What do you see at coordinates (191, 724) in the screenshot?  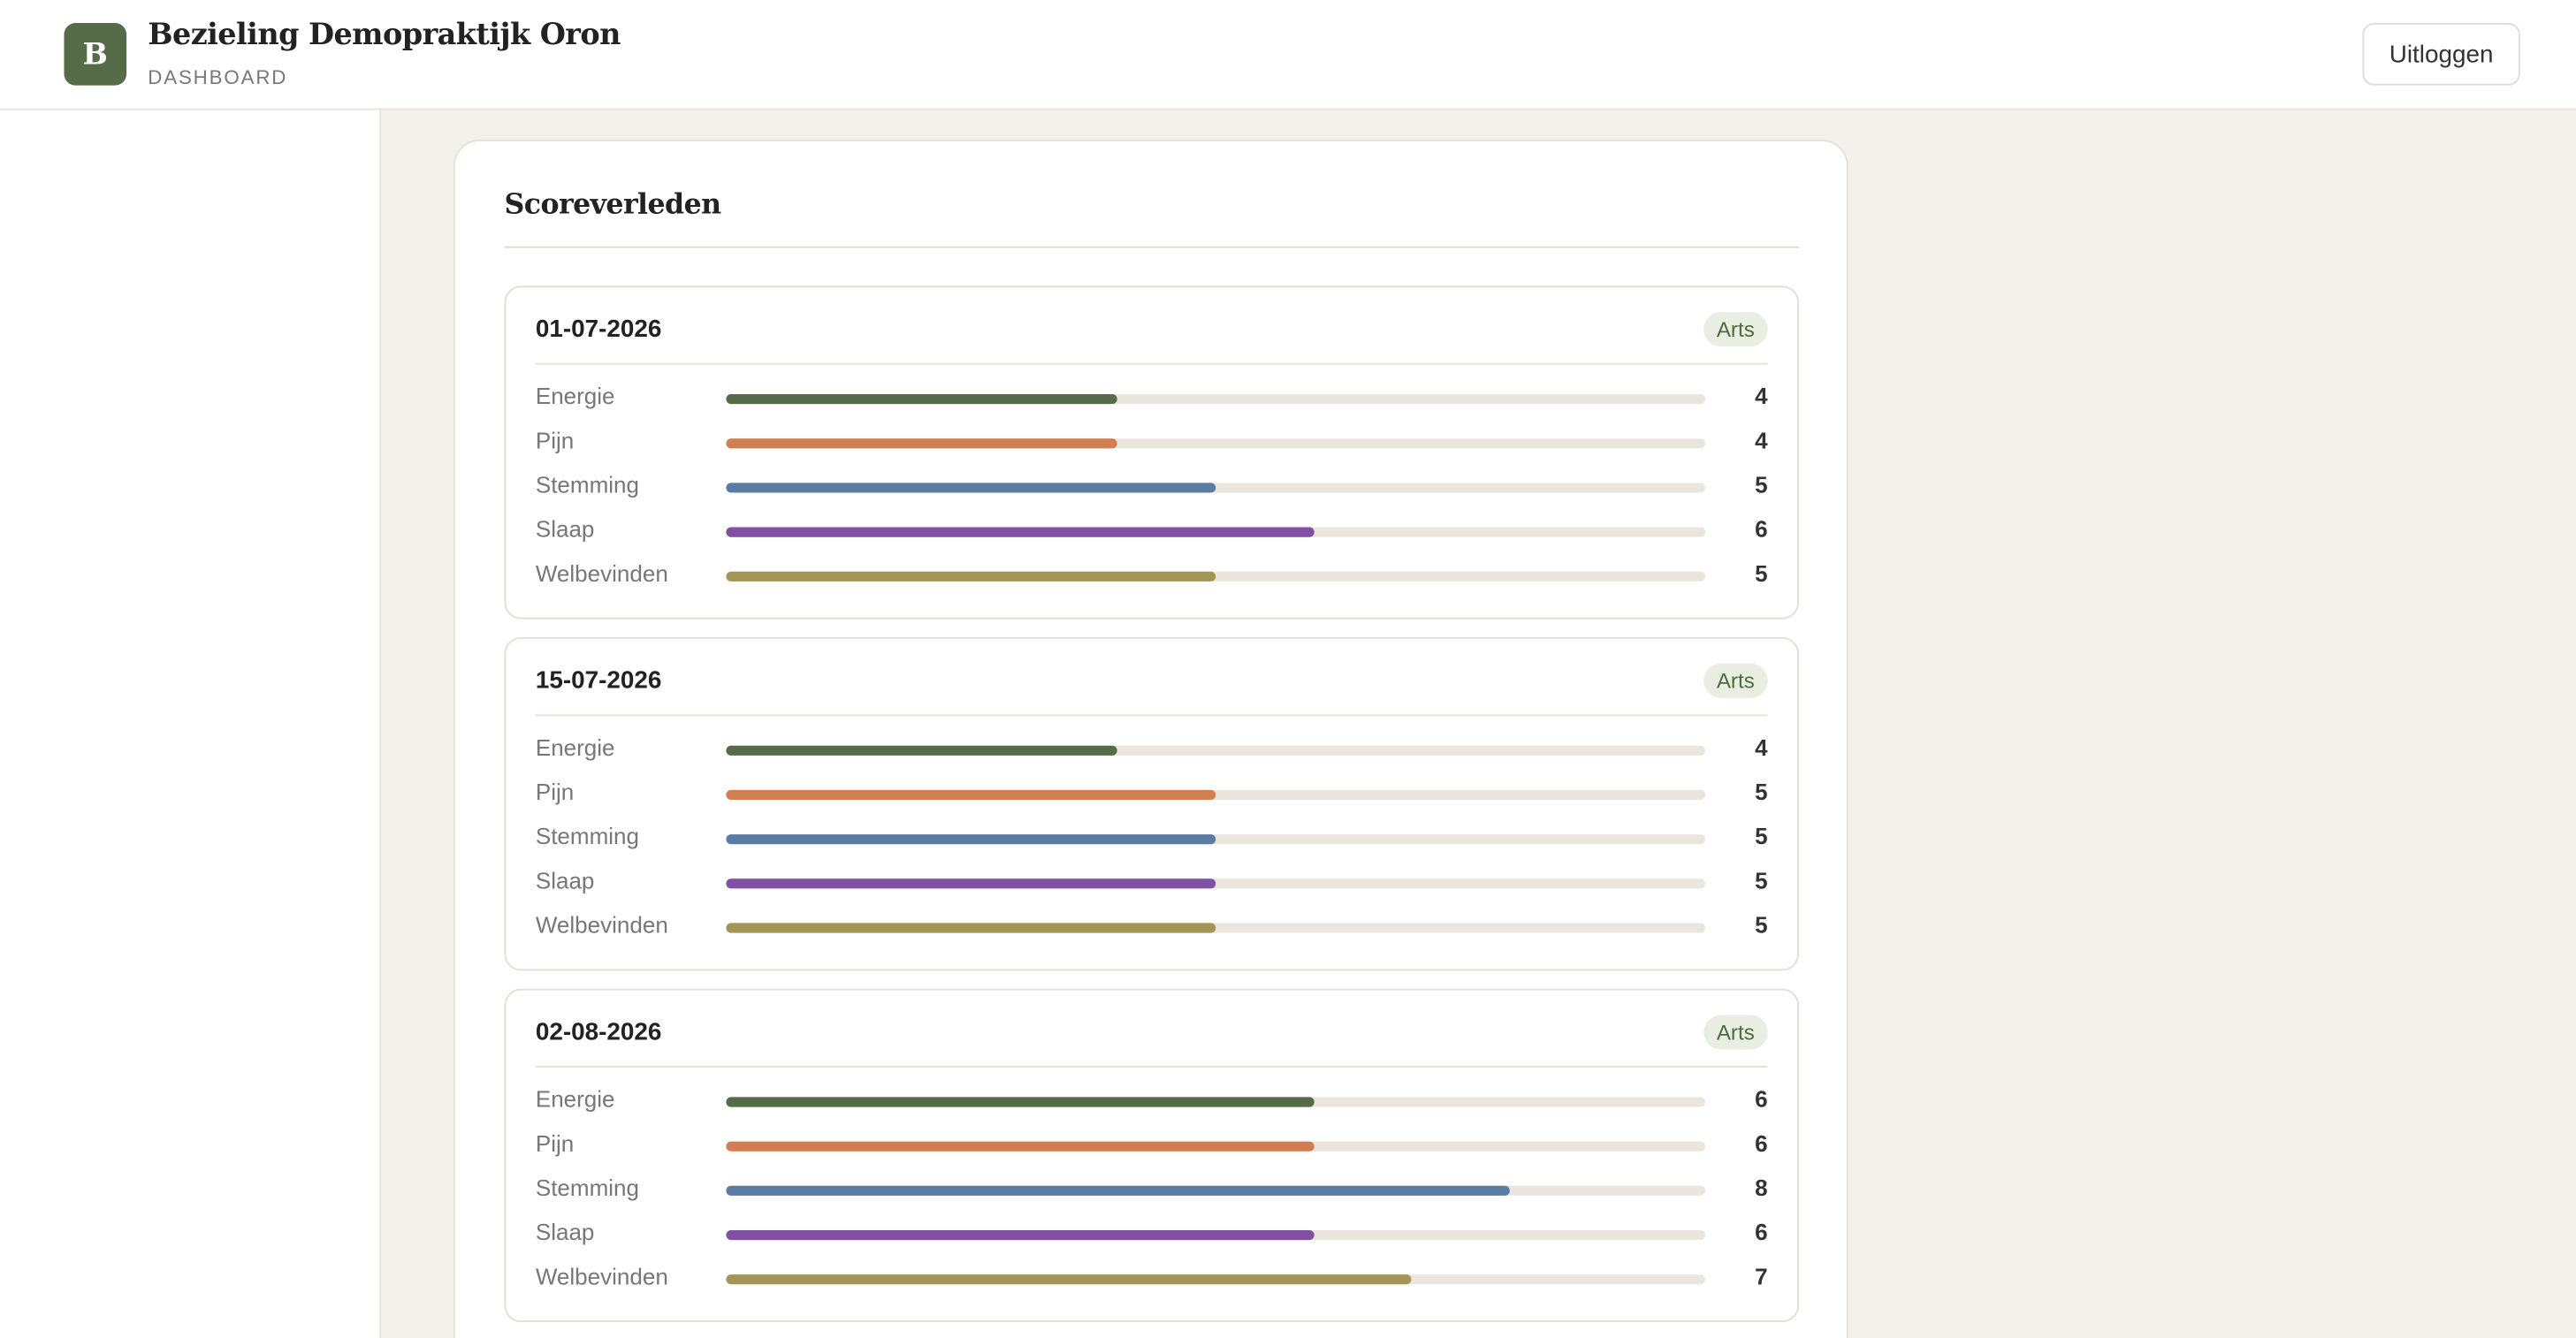 I see `sidebar` at bounding box center [191, 724].